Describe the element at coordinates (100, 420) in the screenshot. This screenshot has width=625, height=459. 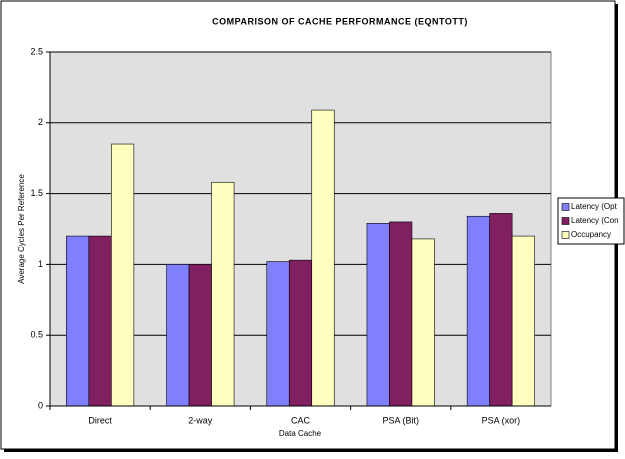
I see `x-tick-label: Direct` at that location.